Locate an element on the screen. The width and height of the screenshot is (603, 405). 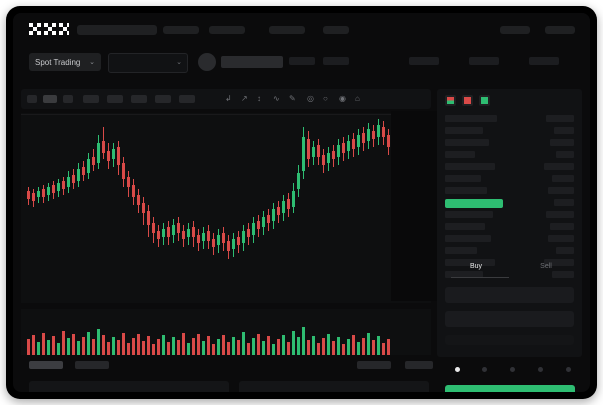
order-price-input is located at coordinates (509, 295).